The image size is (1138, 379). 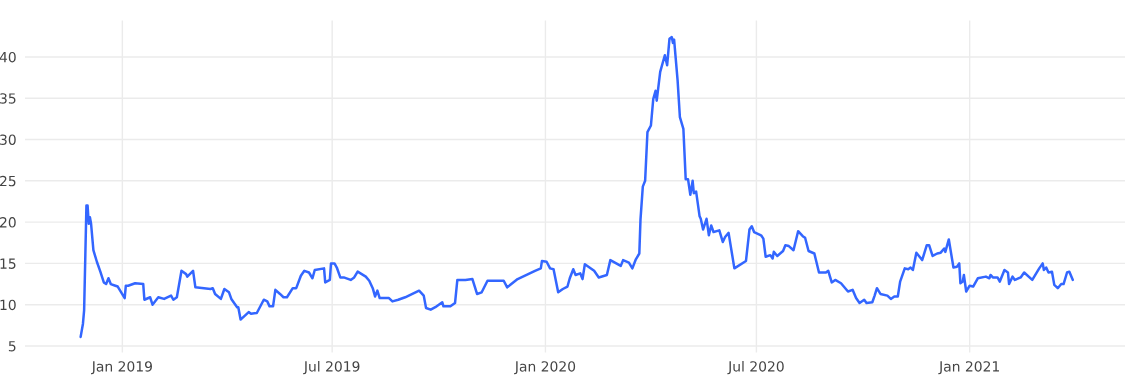 What do you see at coordinates (8, 263) in the screenshot?
I see `y-tick-label: 15` at bounding box center [8, 263].